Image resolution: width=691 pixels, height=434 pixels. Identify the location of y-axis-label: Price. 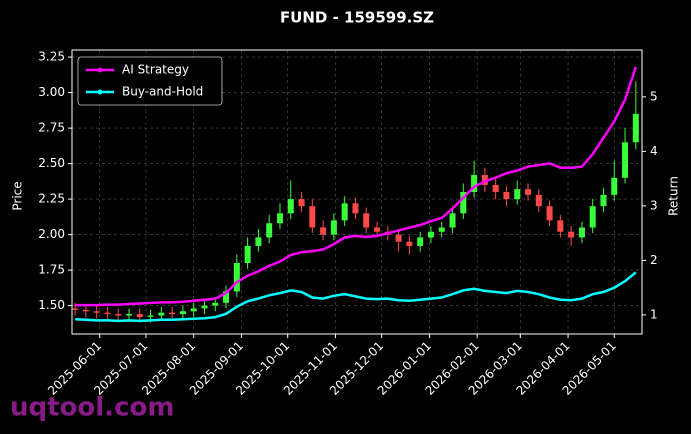
(18, 195).